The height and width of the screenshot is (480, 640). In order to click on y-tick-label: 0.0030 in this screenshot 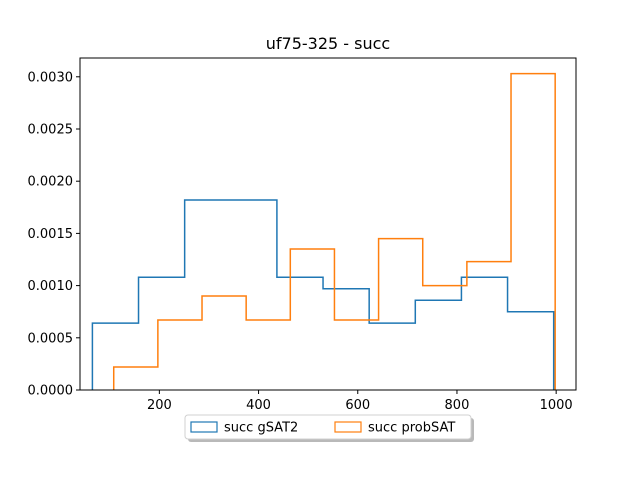, I will do `click(51, 77)`.